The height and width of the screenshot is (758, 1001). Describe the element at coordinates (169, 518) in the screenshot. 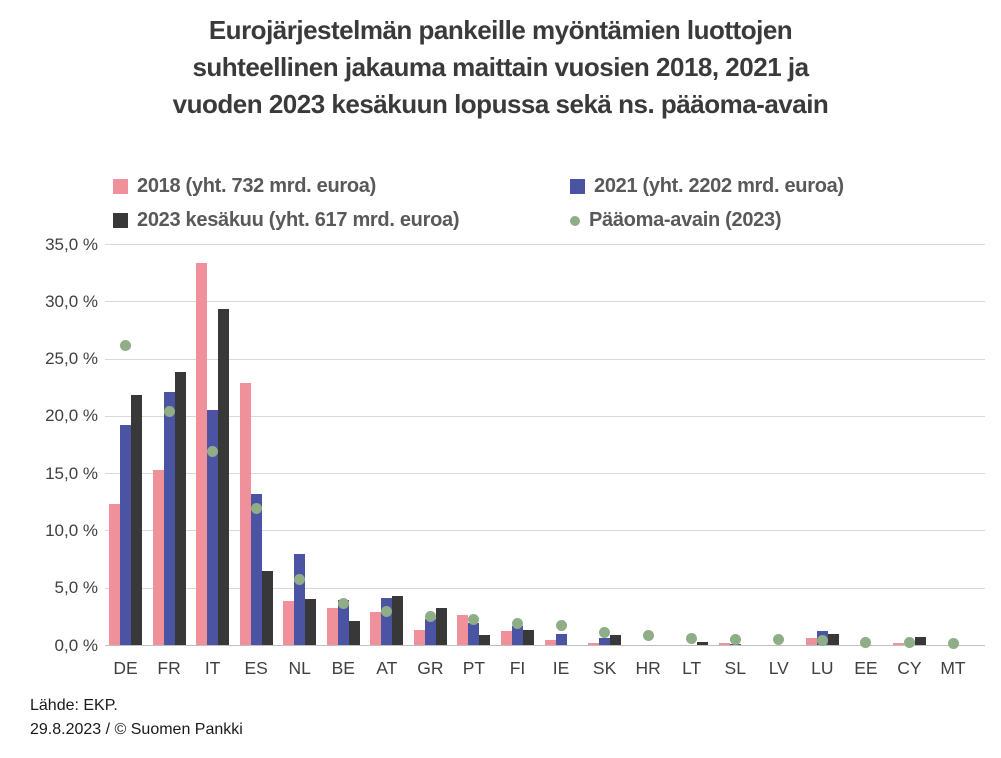

I see `bar-2021-FR` at that location.